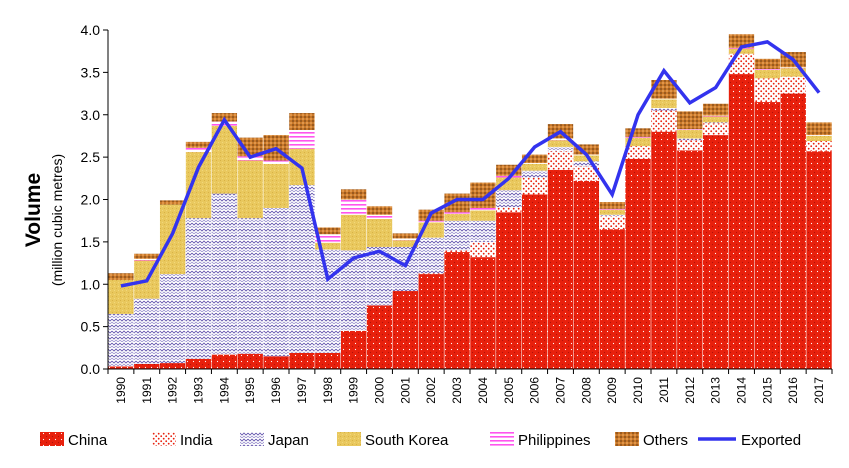 This screenshot has width=849, height=468. I want to click on legend-label-philippines: Philippines, so click(554, 440).